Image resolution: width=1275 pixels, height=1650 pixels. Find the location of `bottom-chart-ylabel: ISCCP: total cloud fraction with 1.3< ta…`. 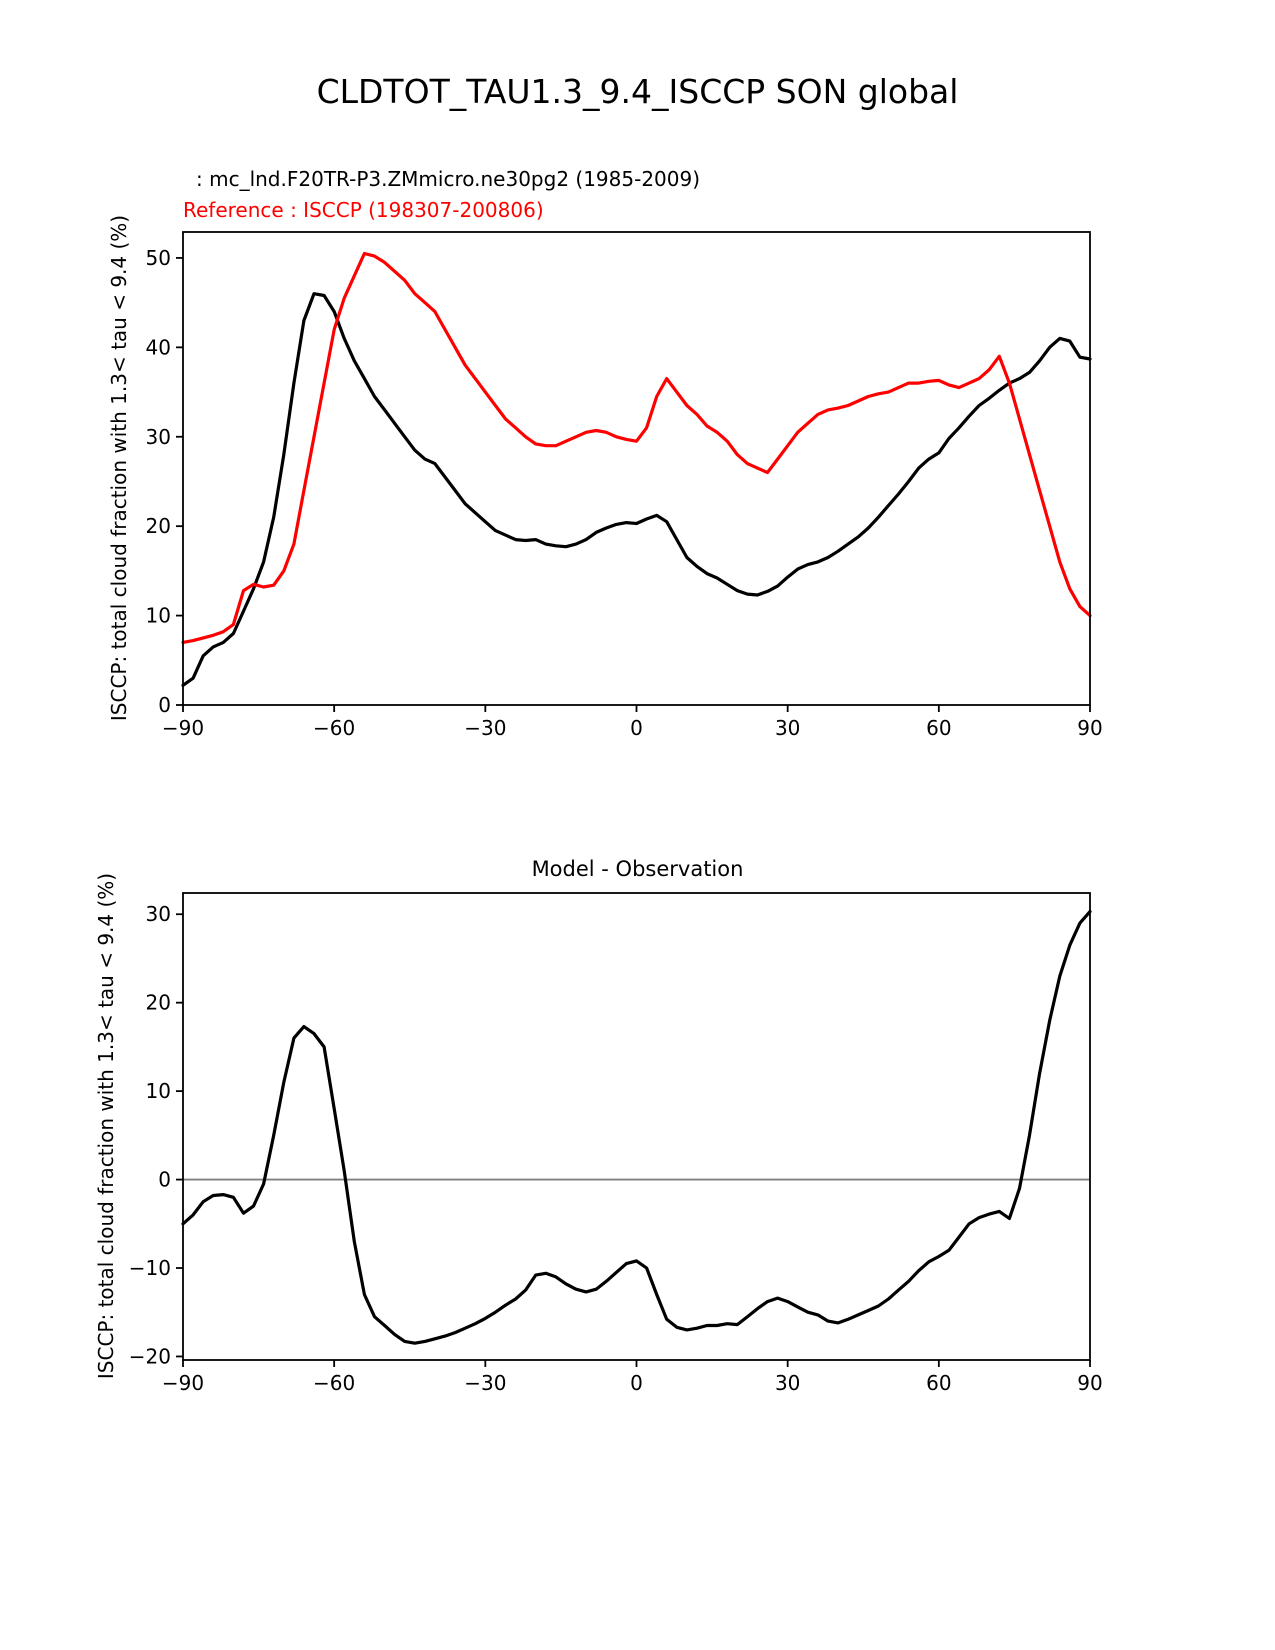

bottom-chart-ylabel: ISCCP: total cloud fraction with 1.3< ta… is located at coordinates (106, 1126).